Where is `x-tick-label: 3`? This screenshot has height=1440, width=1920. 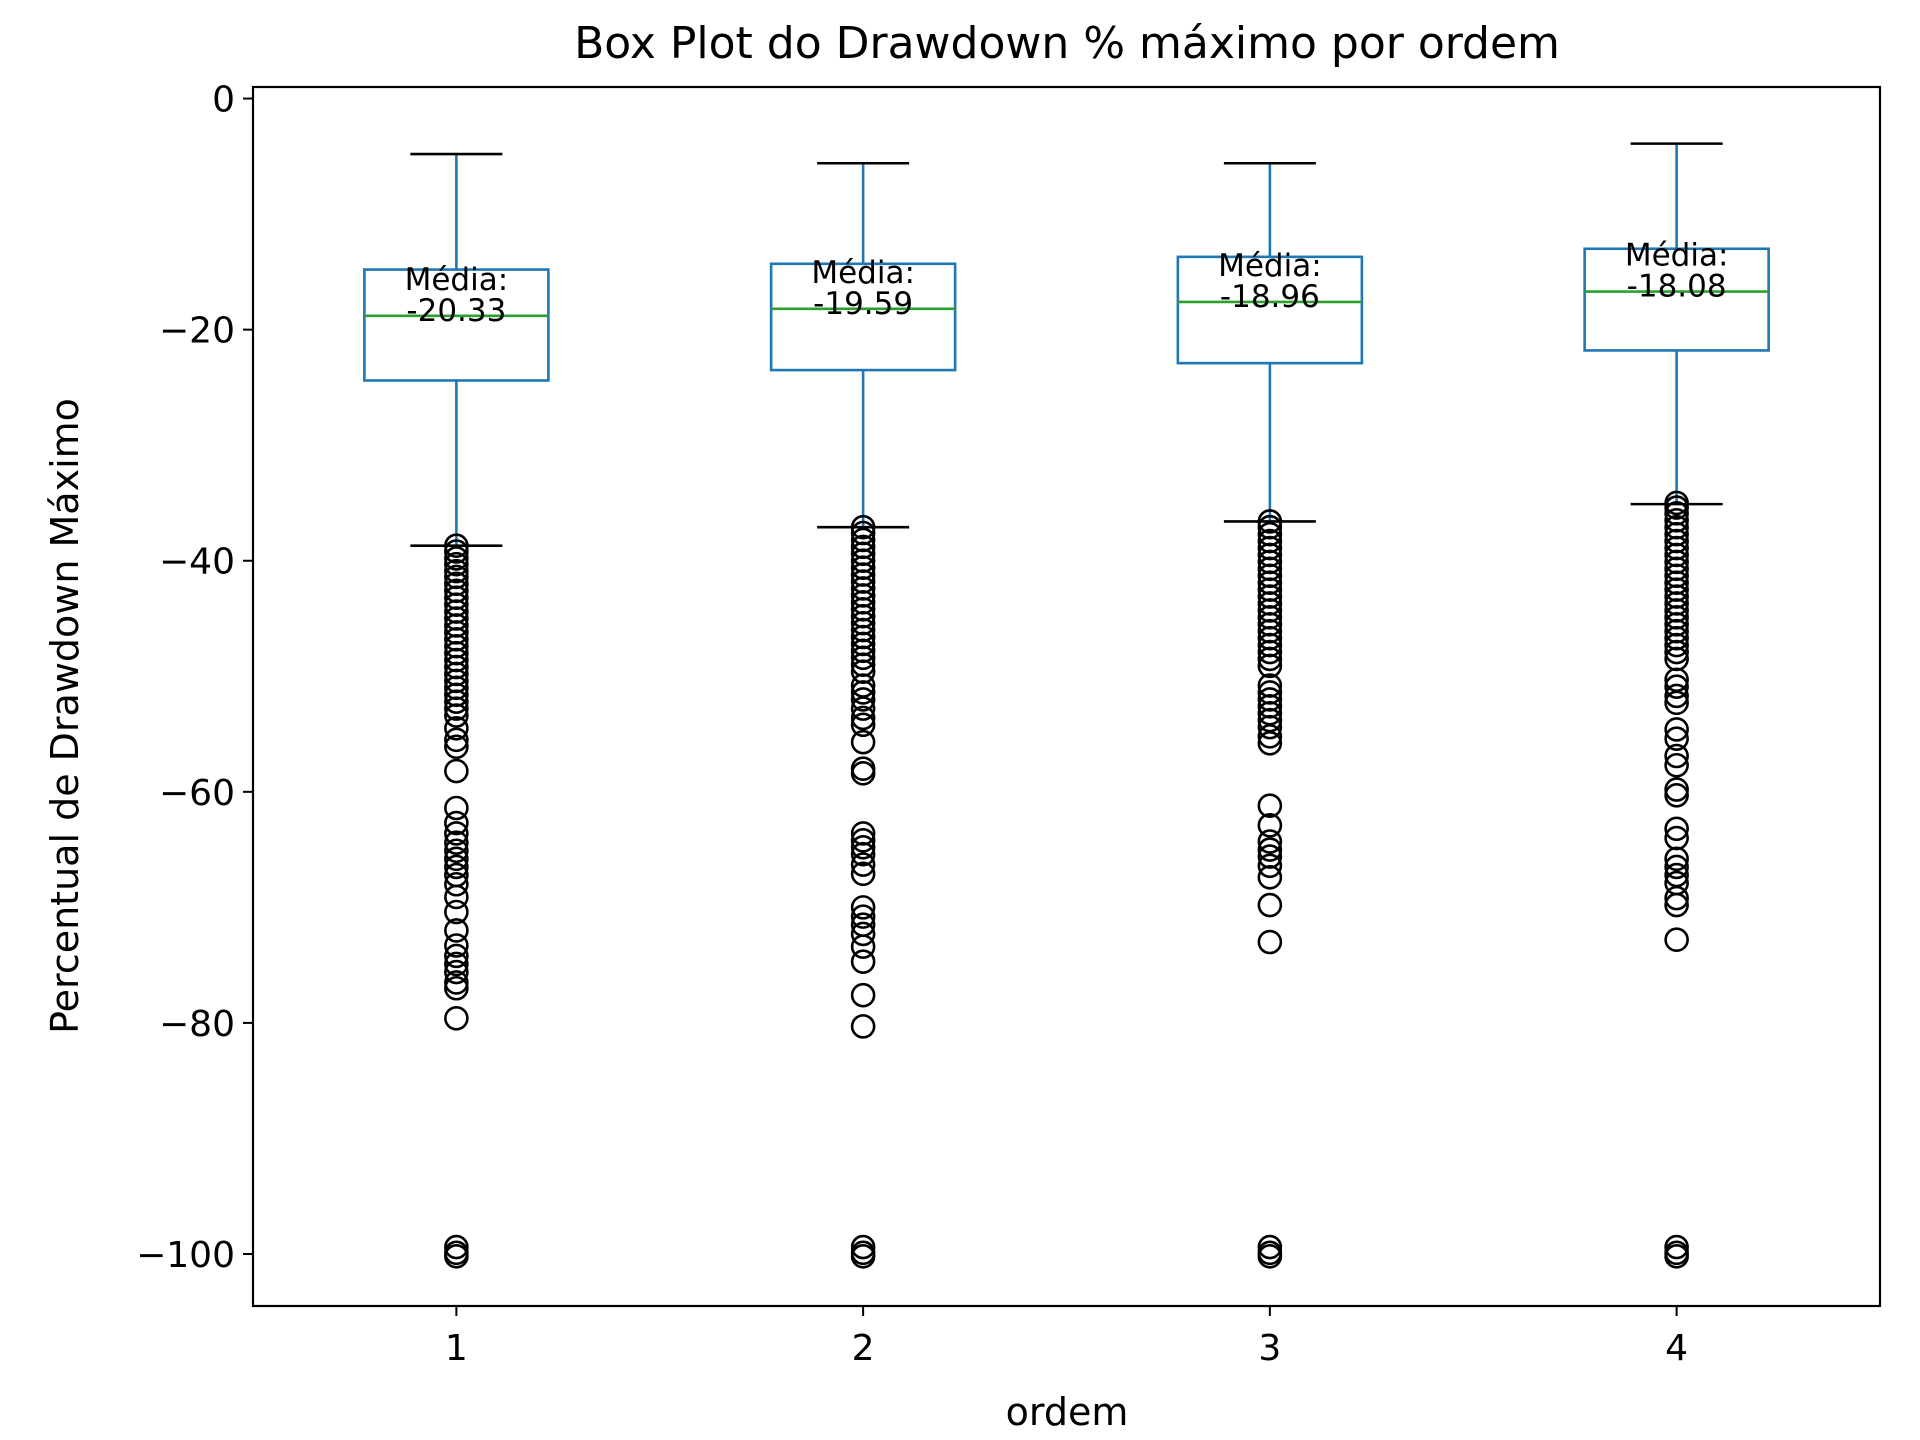 x-tick-label: 3 is located at coordinates (1269, 1348).